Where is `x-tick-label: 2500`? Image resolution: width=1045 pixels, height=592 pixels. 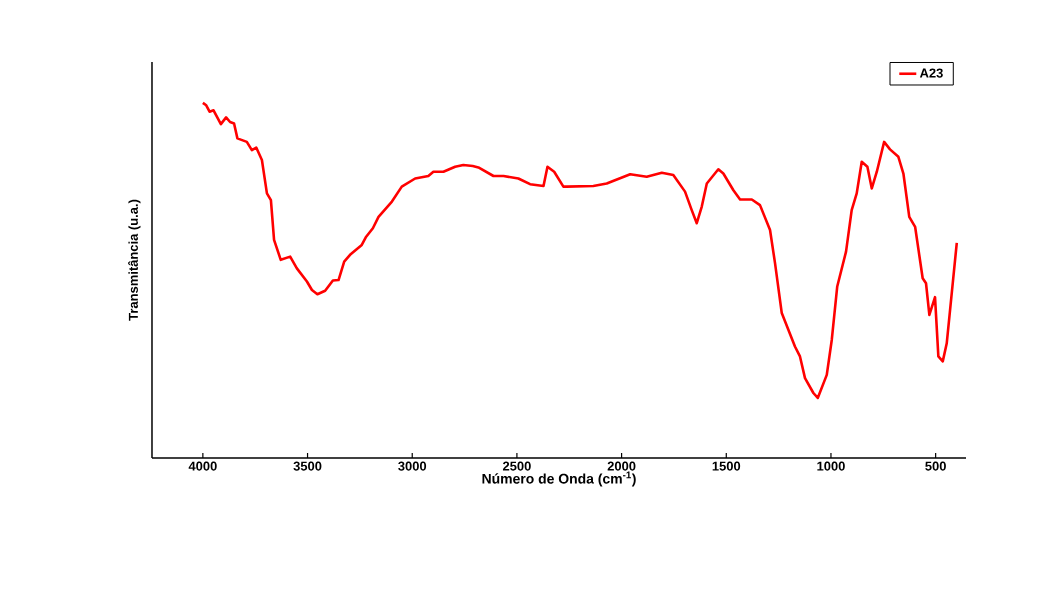
x-tick-label: 2500 is located at coordinates (516, 466).